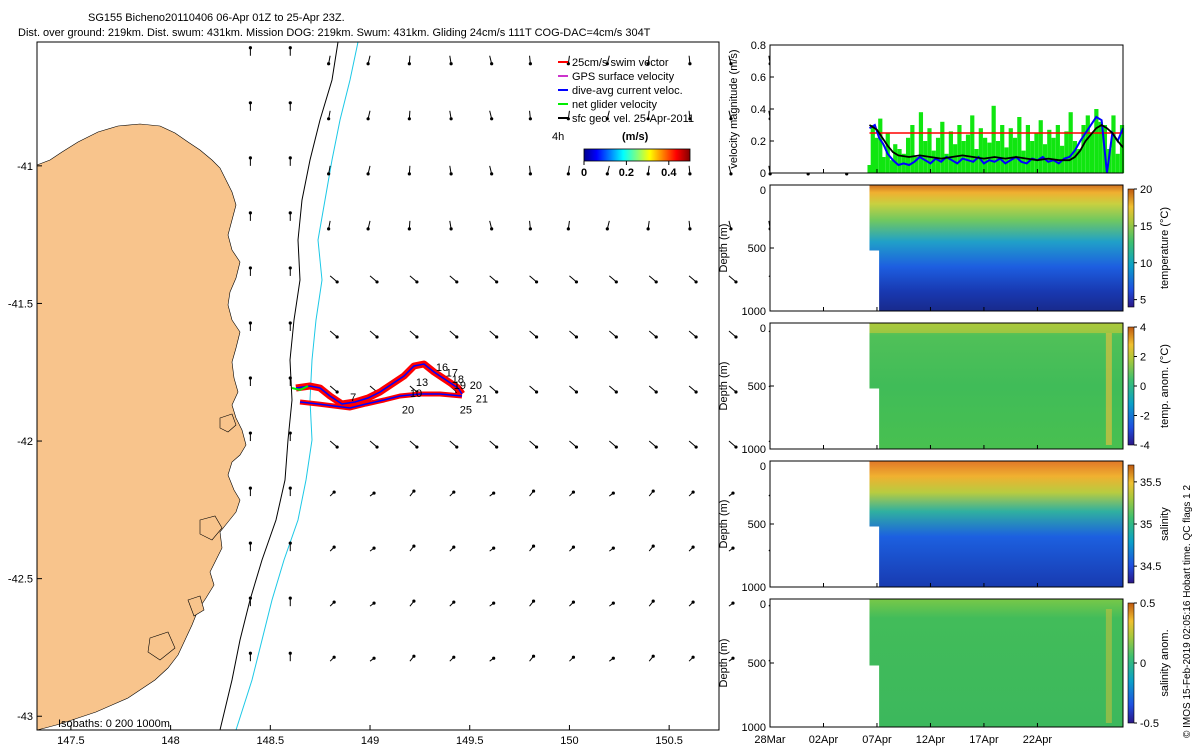 Image resolution: width=1200 pixels, height=750 pixels. I want to click on section-colorbar-tick-label: 2, so click(1143, 358).